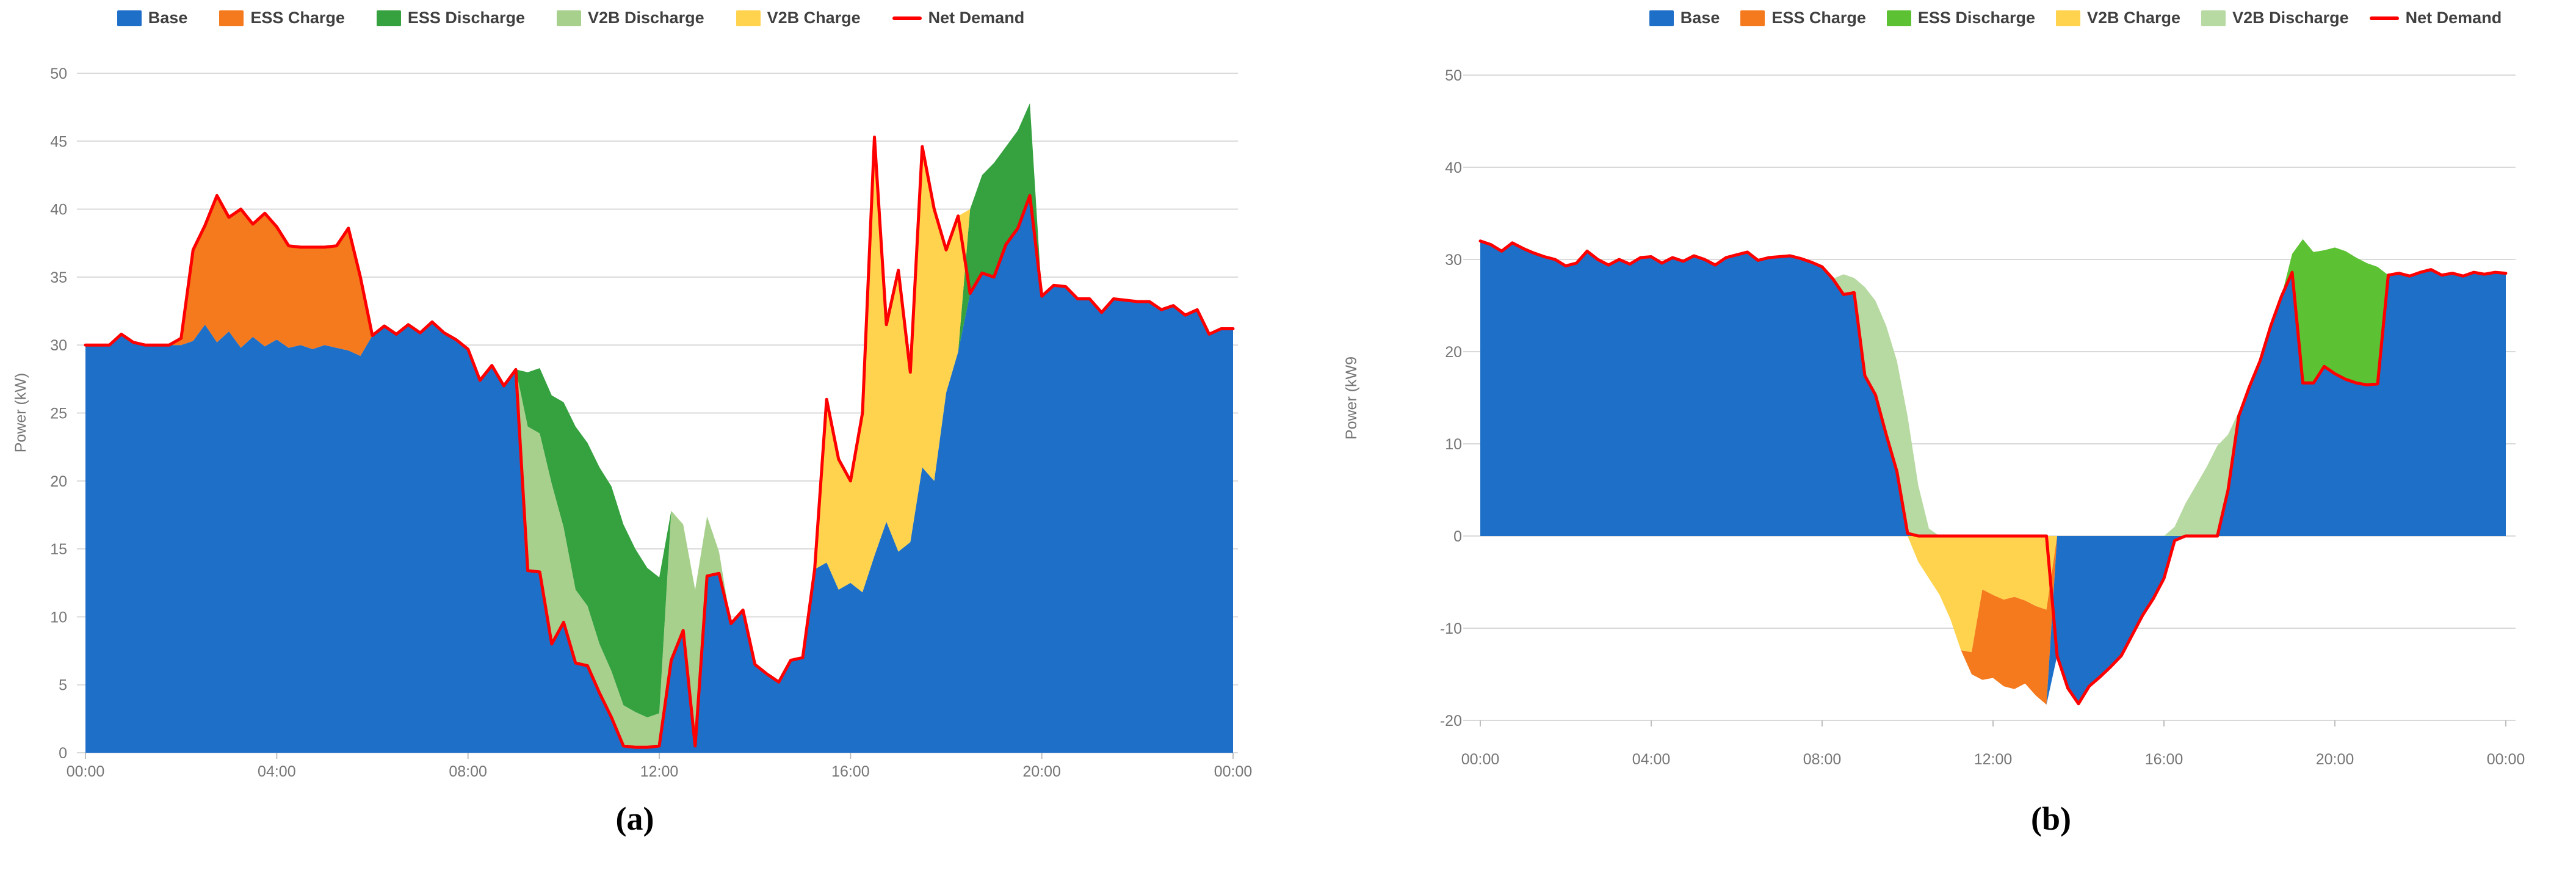 This screenshot has width=2576, height=873. I want to click on y-tick-label: 5, so click(63, 685).